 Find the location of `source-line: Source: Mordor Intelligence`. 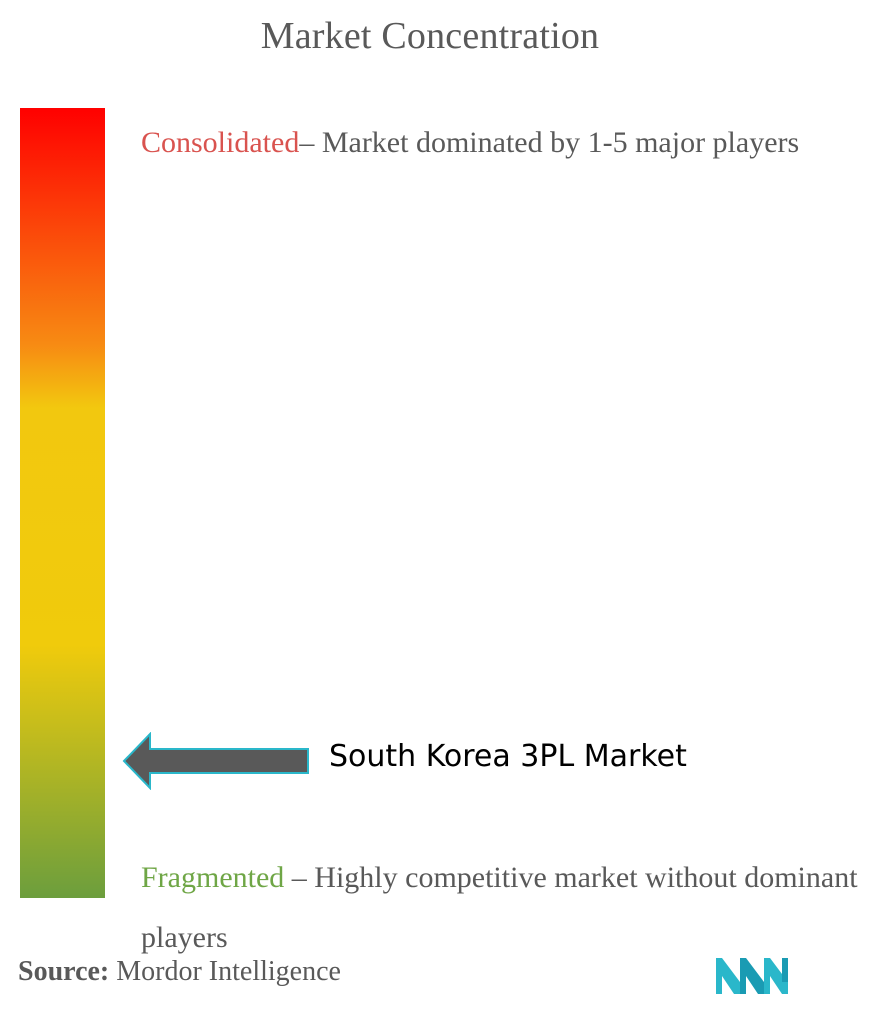

source-line: Source: Mordor Intelligence is located at coordinates (179, 972).